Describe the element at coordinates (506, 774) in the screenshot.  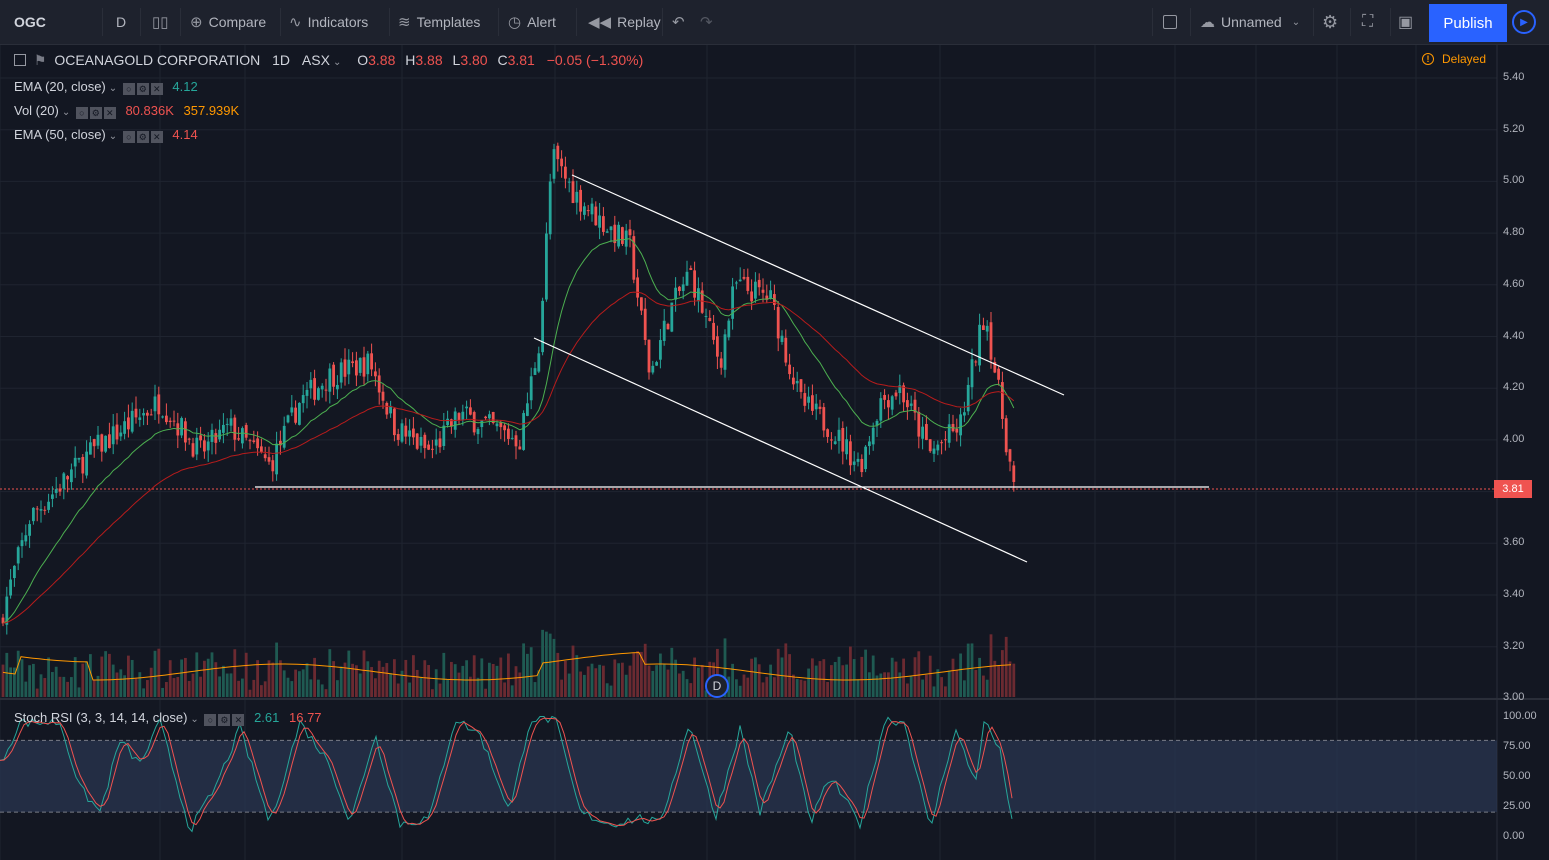
I see `stoch-k-line` at that location.